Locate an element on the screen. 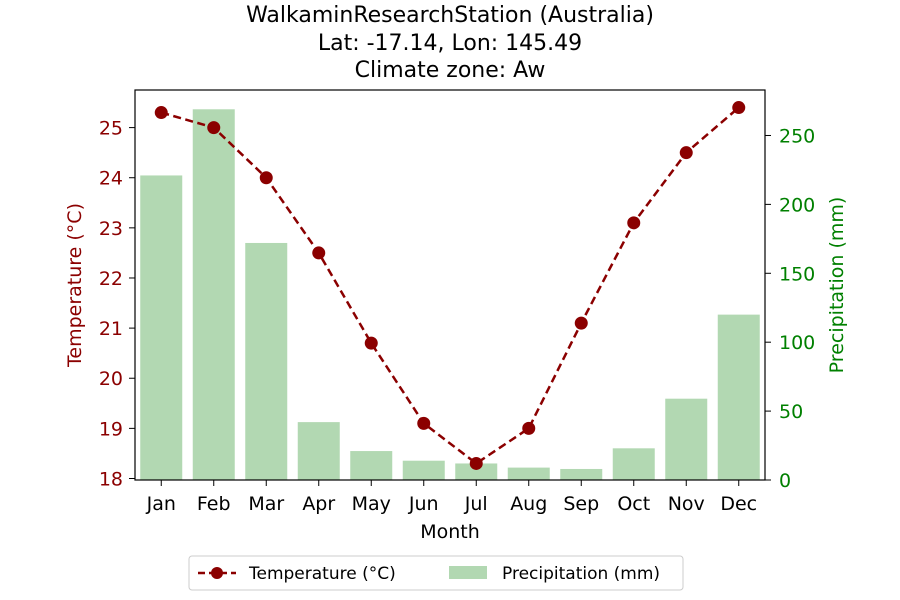  temperature-point-jan is located at coordinates (161, 113).